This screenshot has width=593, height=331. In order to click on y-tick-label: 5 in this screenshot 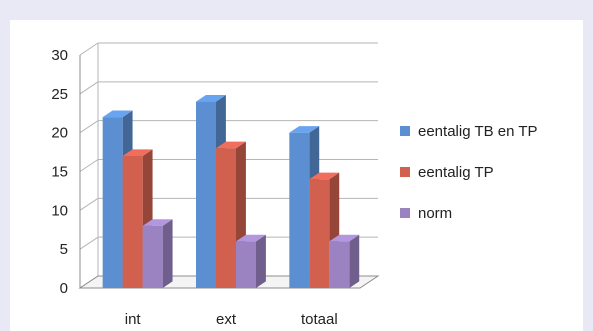, I will do `click(64, 249)`.